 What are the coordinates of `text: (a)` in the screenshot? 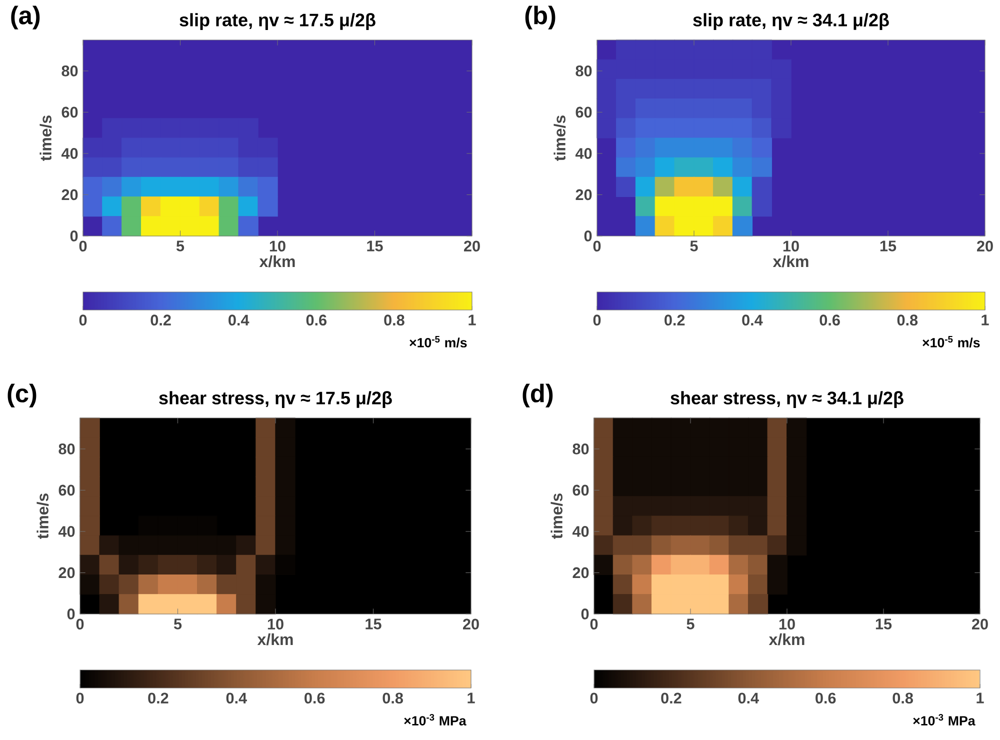 It's located at (25, 18).